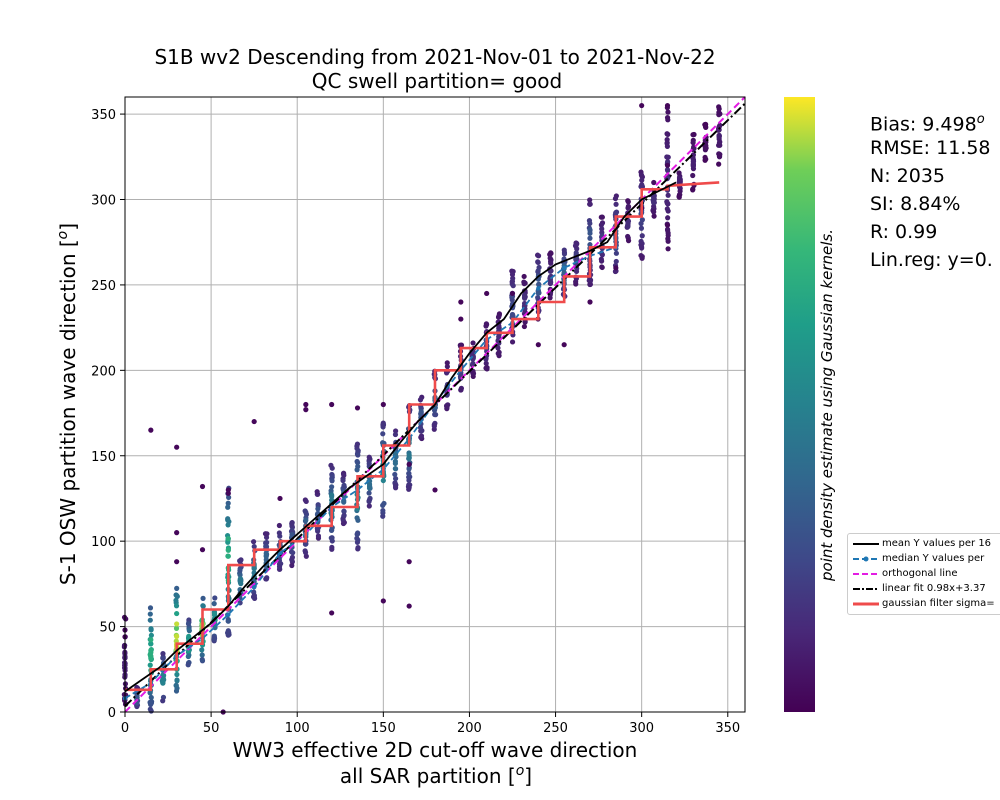  I want to click on legend-label-linear-fit: linear fit 0.98x+3.37, so click(934, 588).